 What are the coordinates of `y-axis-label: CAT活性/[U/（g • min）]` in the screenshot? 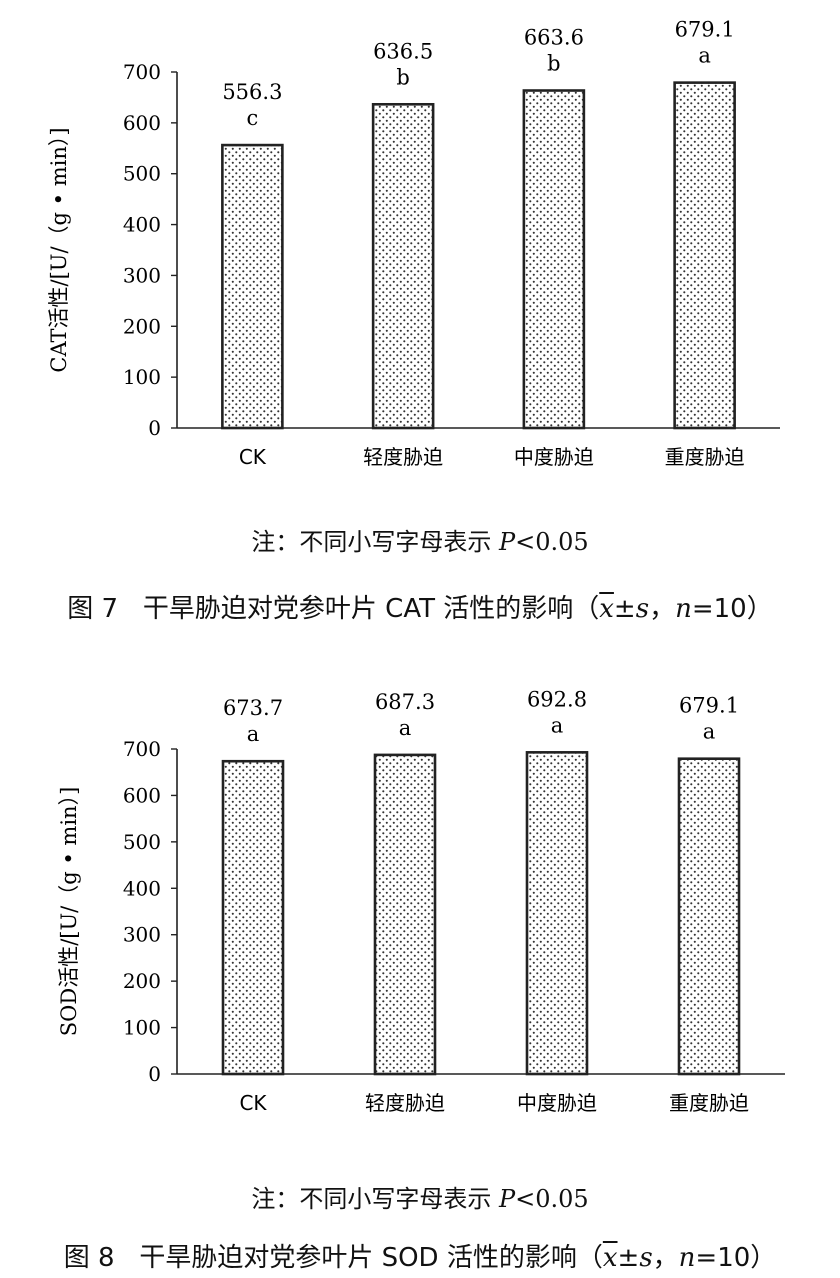 It's located at (59, 249).